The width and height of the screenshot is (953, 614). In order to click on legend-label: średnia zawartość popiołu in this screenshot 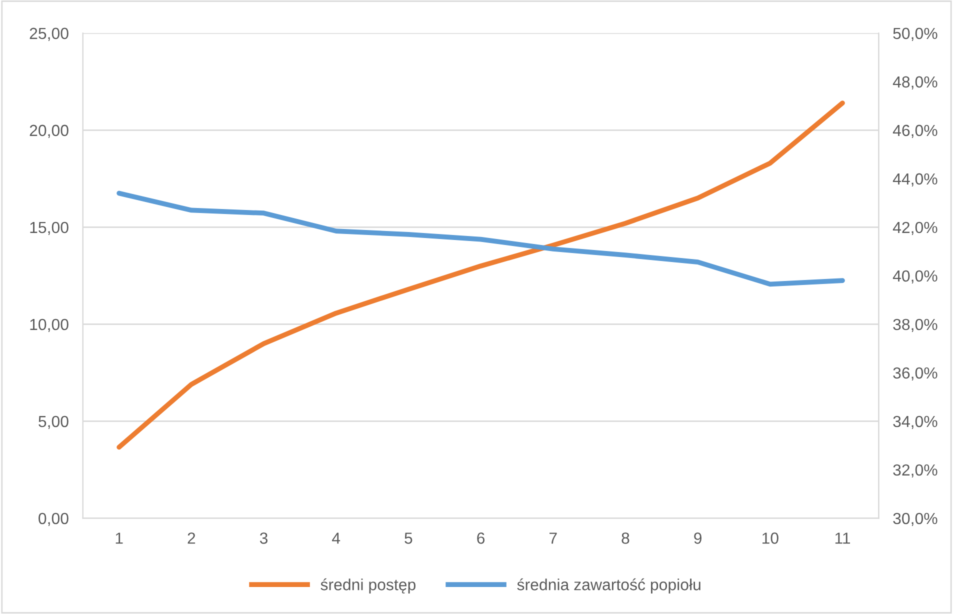, I will do `click(608, 586)`.